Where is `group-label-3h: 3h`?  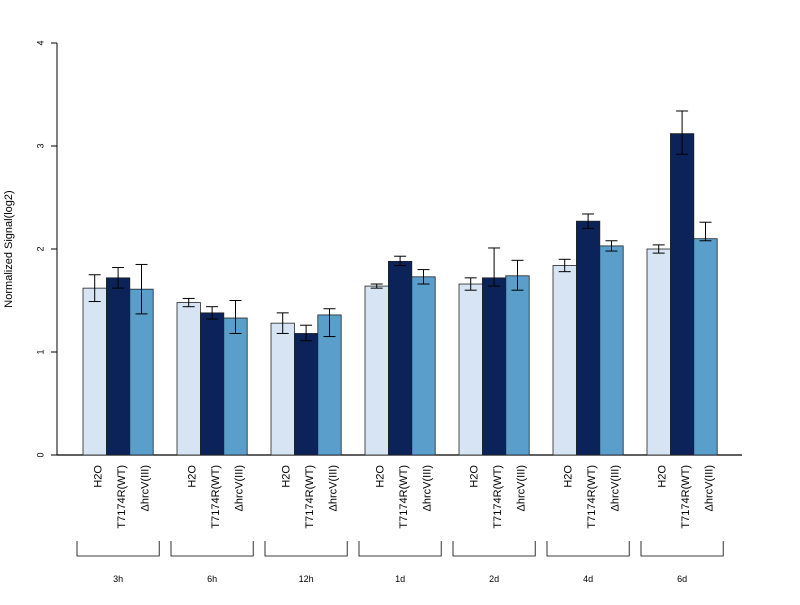 group-label-3h: 3h is located at coordinates (118, 579).